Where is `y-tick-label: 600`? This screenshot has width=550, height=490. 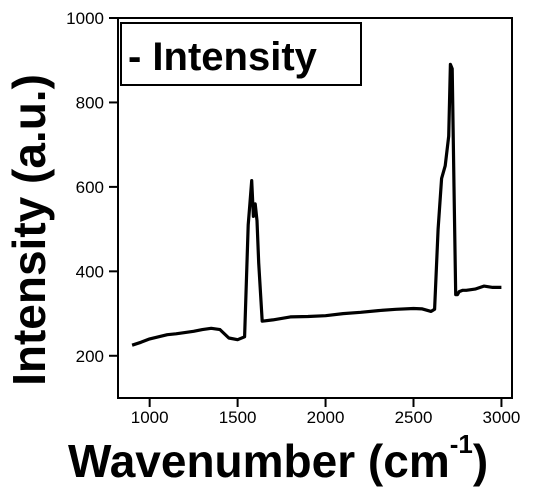 y-tick-label: 600 is located at coordinates (90, 187).